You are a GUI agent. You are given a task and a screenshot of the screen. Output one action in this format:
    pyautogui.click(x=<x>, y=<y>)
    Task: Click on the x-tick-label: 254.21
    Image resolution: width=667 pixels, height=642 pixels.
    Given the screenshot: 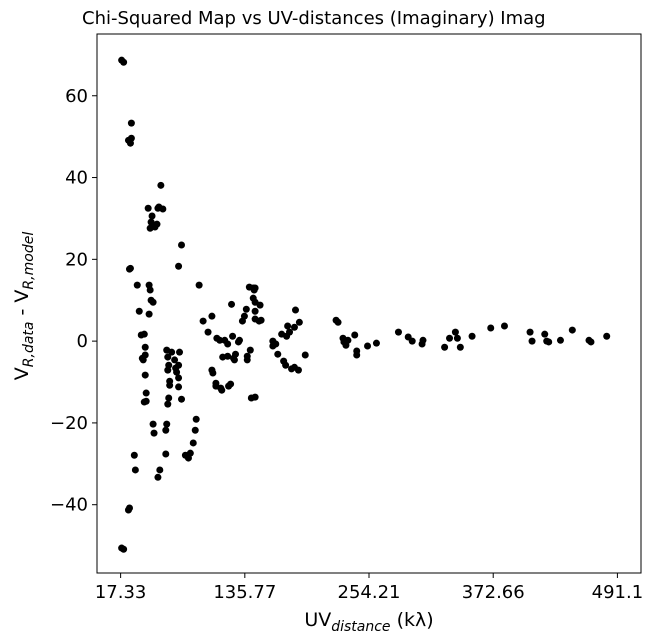 What is the action you would take?
    pyautogui.click(x=369, y=592)
    